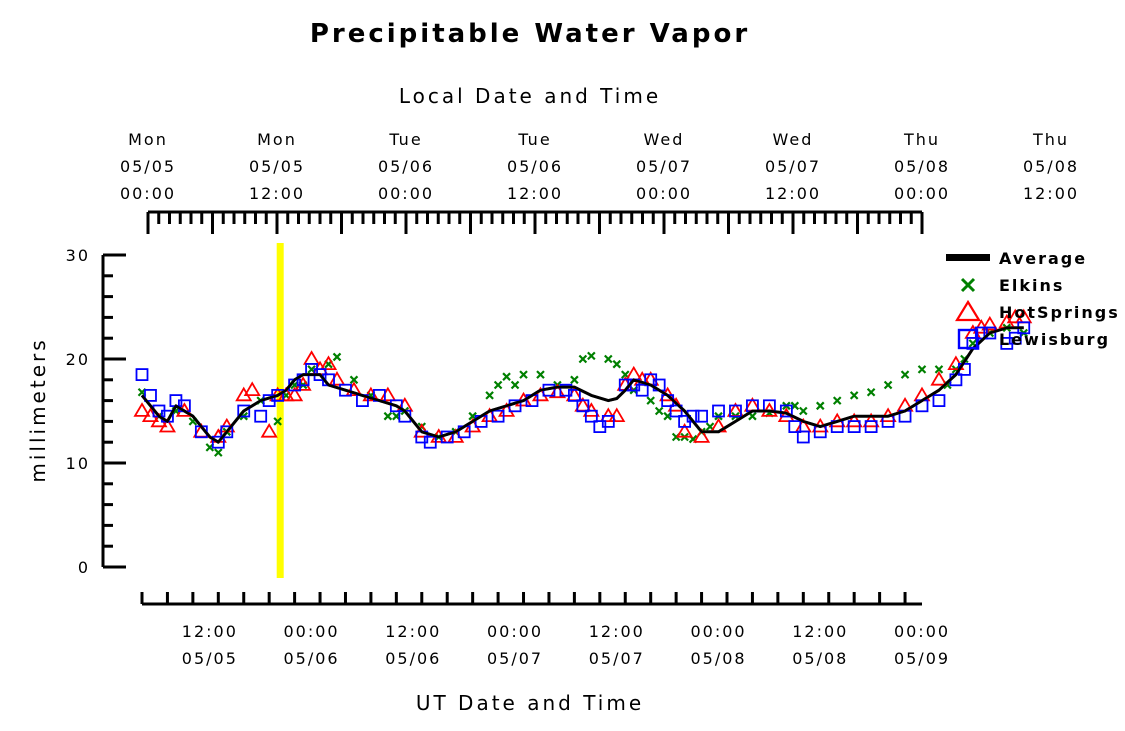 The width and height of the screenshot is (1125, 731). Describe the element at coordinates (664, 166) in the screenshot. I see `top-axis-tick-label: 05/07` at that location.